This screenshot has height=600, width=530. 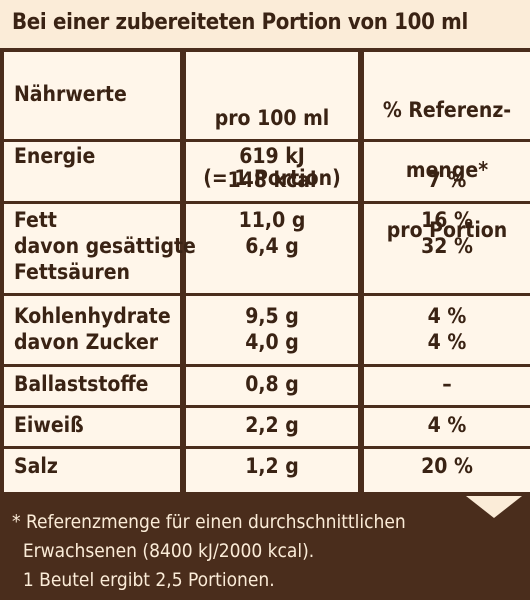 I want to click on nutrient-name: Fettsäuren, so click(x=72, y=272).